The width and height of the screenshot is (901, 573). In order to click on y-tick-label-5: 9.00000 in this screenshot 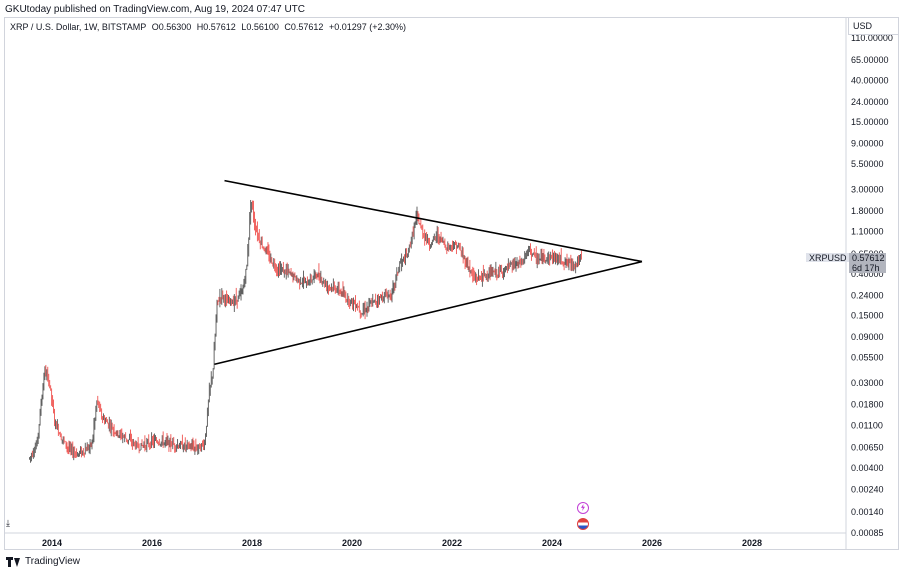, I will do `click(867, 143)`.